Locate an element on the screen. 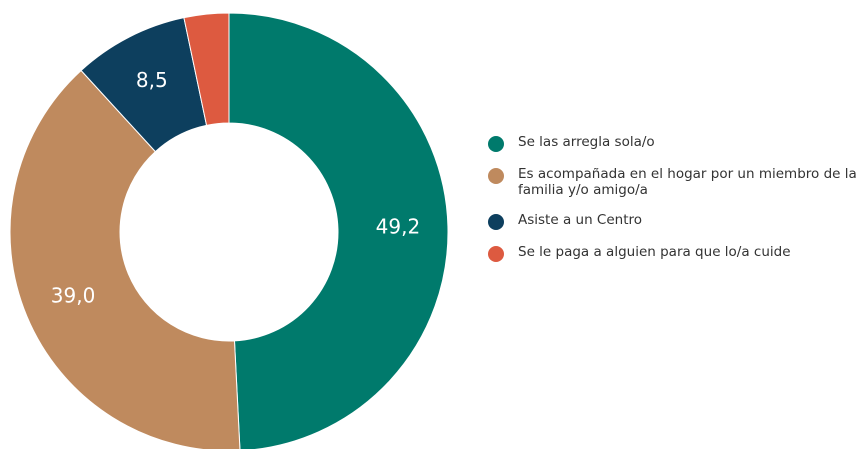 This screenshot has height=449, width=860. legend-label: Se las arregla sola/o is located at coordinates (586, 142).